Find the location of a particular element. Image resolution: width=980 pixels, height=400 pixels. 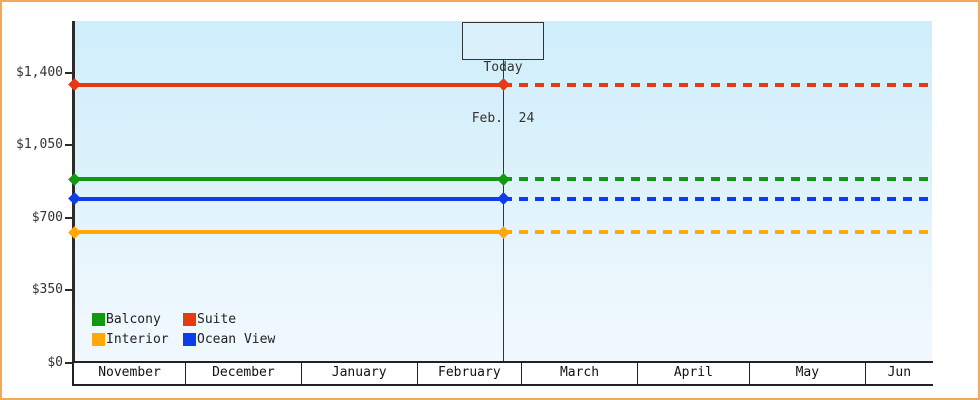

month-cell-january: January is located at coordinates (360, 373).